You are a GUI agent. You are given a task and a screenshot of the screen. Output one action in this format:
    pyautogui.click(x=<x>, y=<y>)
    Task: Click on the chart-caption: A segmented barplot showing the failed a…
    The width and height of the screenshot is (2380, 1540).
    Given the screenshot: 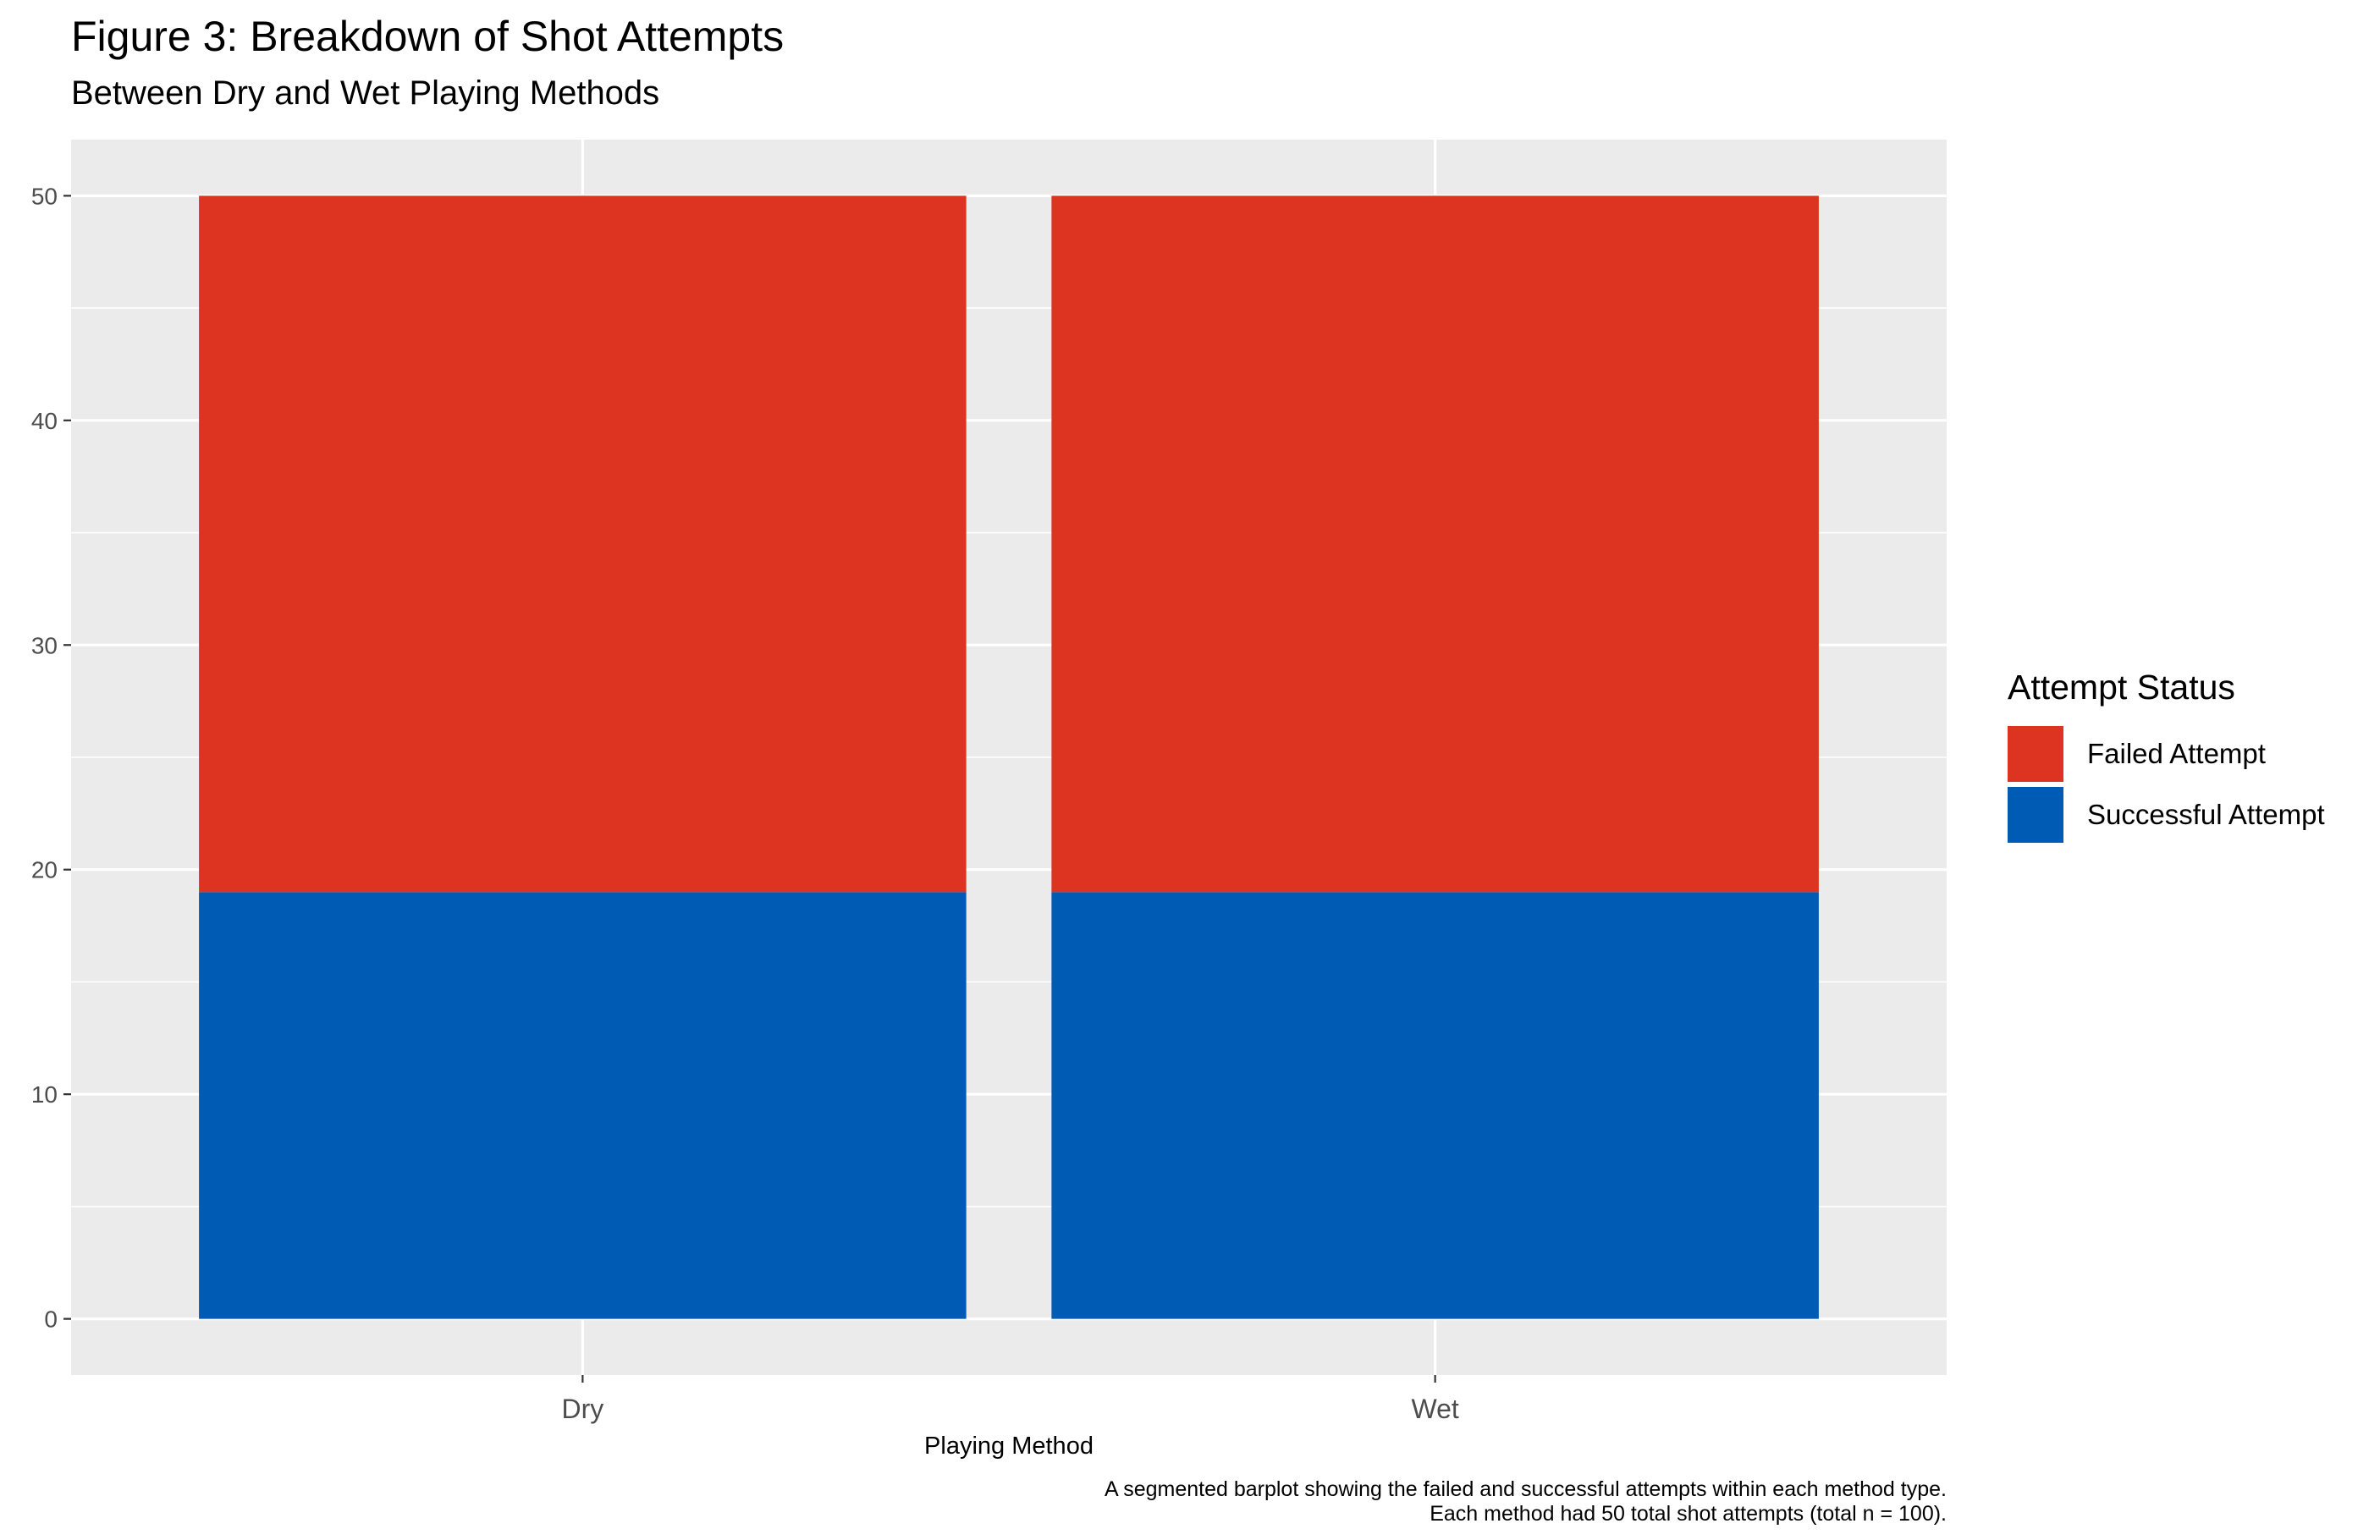 What is the action you would take?
    pyautogui.click(x=1526, y=1501)
    